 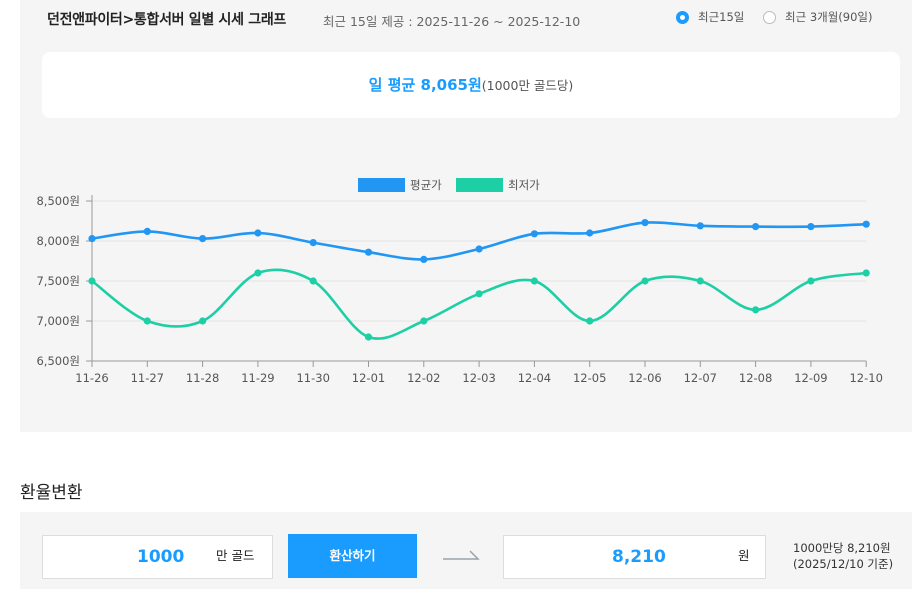 I want to click on radio-unselected-icon, so click(x=769, y=17).